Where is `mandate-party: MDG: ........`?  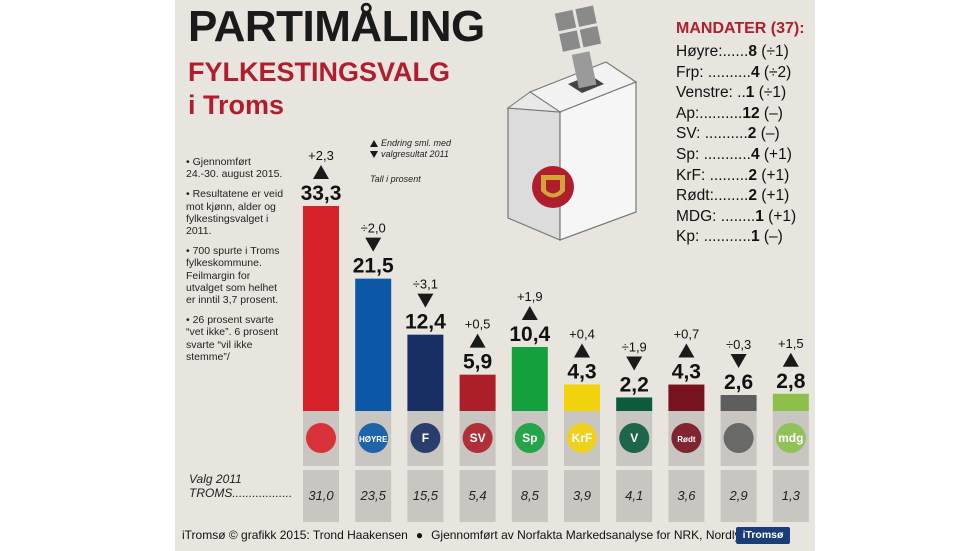 mandate-party: MDG: ........ is located at coordinates (716, 216).